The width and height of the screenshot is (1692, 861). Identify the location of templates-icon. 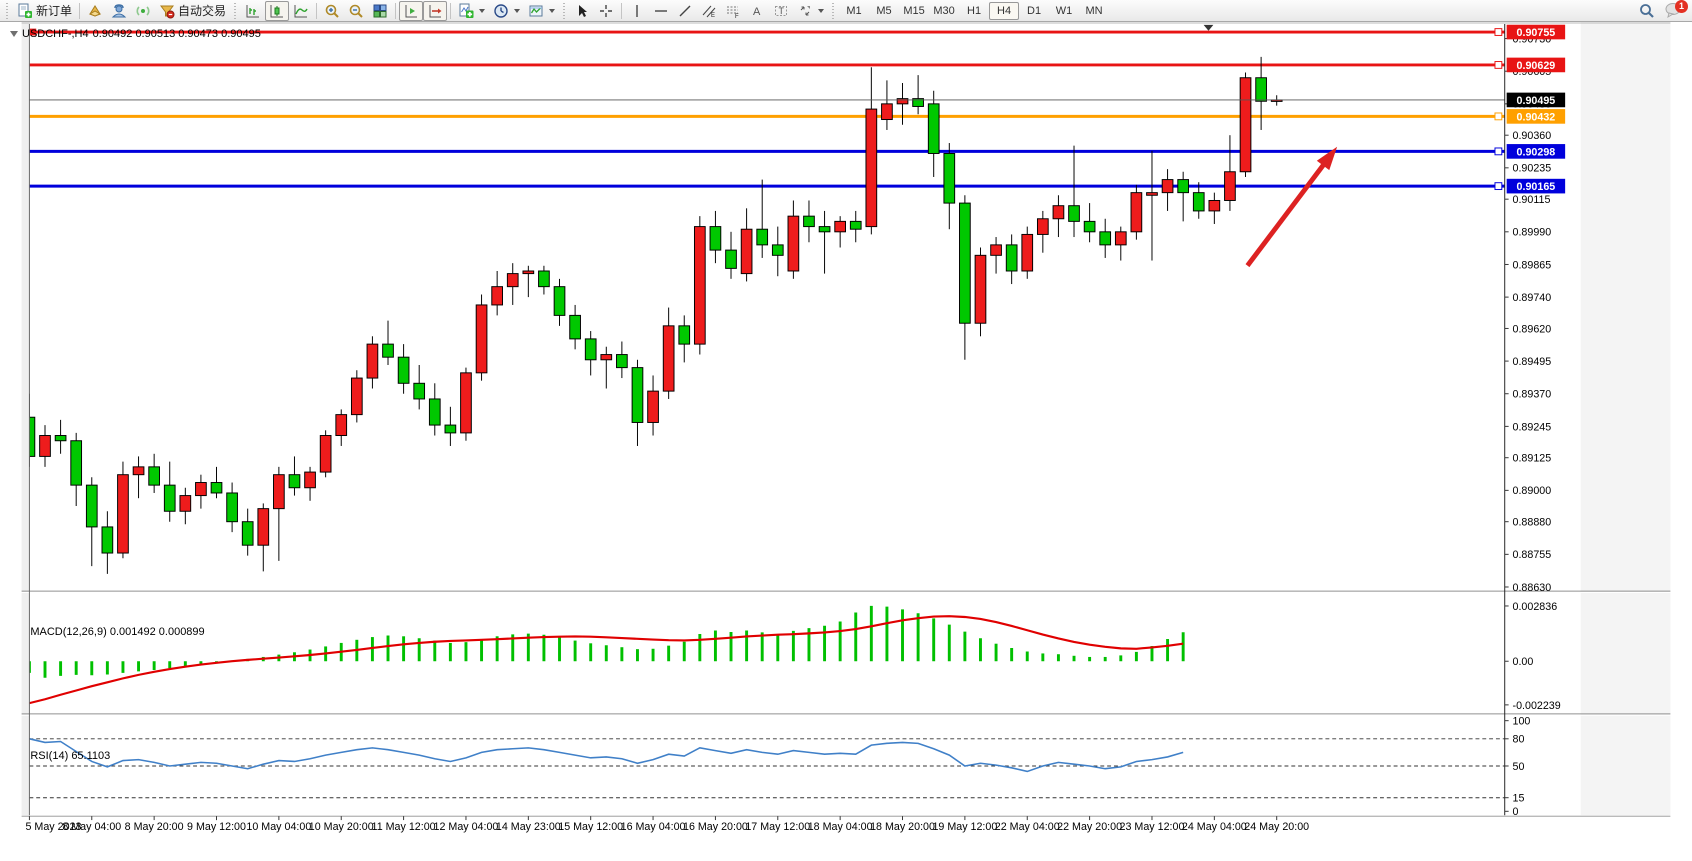
(536, 10).